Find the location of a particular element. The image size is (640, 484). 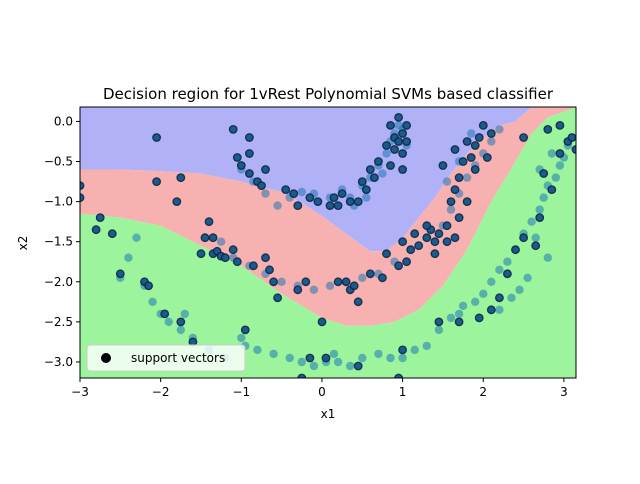

y-axis-label: x2 is located at coordinates (23, 243).